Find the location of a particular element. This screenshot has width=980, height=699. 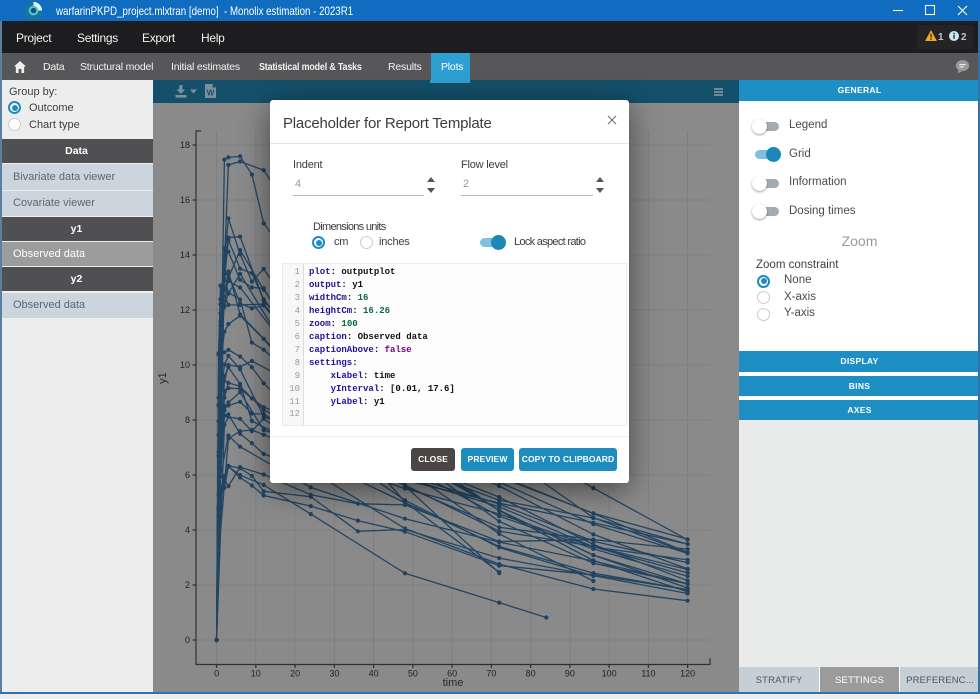

svg-text: 120 is located at coordinates (687, 674).